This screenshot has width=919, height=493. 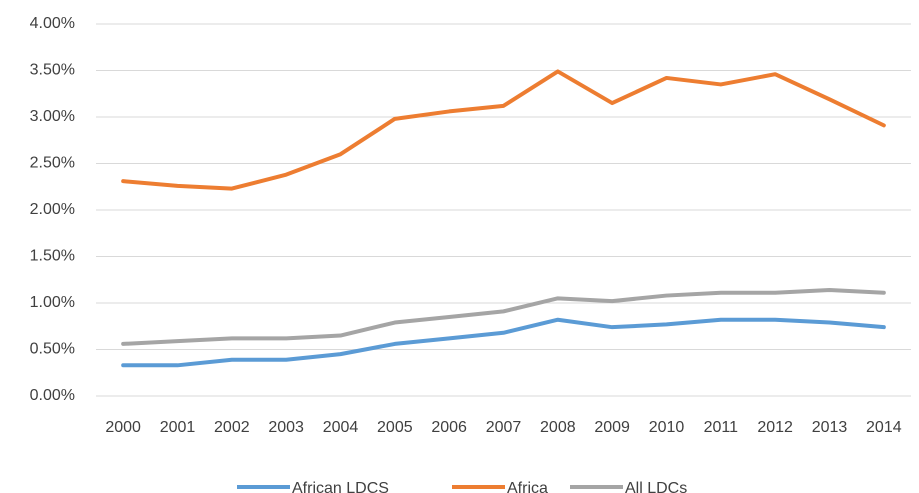 What do you see at coordinates (52, 23) in the screenshot?
I see `y-tick-label: 4.00%` at bounding box center [52, 23].